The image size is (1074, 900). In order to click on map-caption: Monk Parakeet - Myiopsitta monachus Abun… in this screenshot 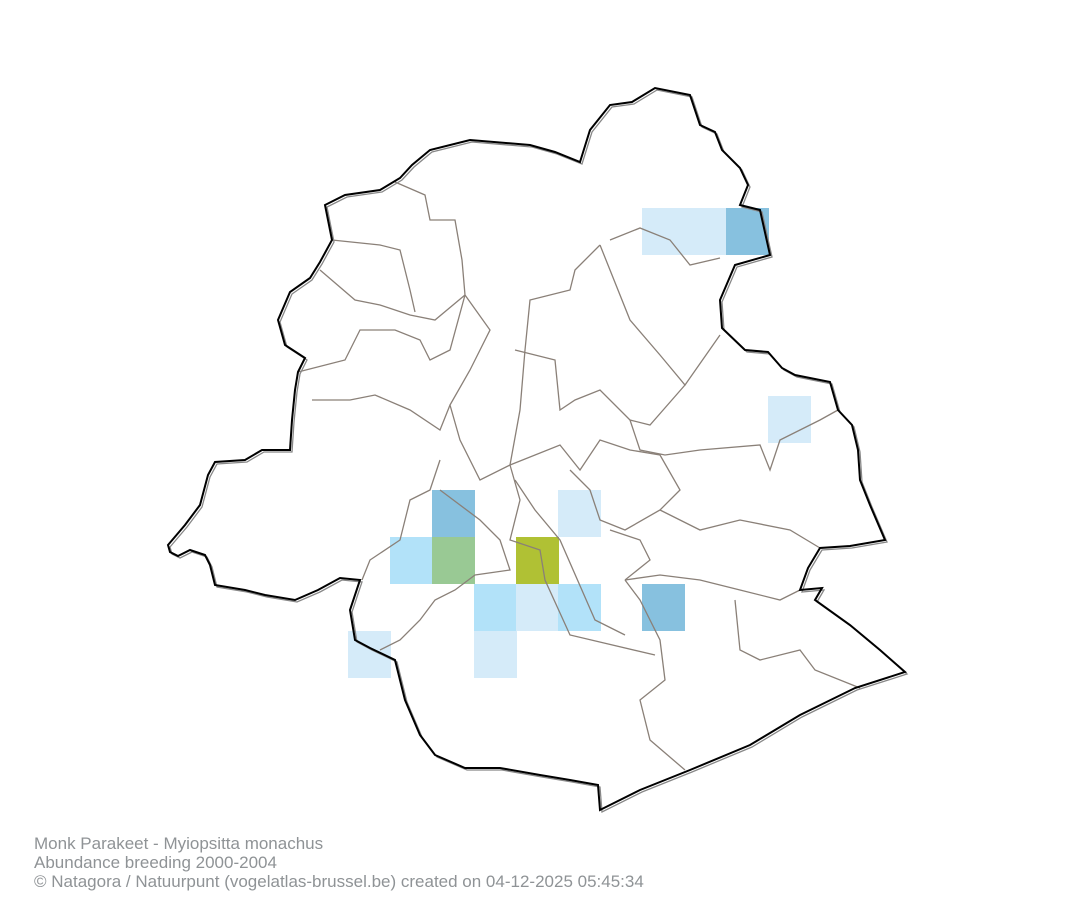, I will do `click(339, 862)`.